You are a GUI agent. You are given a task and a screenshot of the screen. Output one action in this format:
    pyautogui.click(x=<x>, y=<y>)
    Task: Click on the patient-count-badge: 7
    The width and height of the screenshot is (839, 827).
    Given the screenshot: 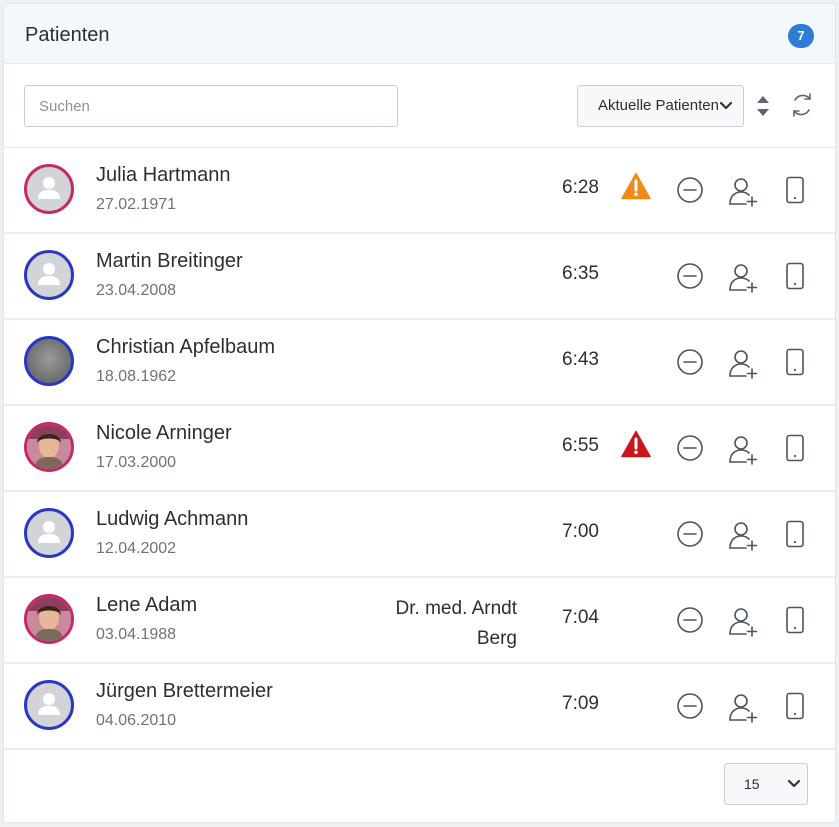 What is the action you would take?
    pyautogui.click(x=801, y=36)
    